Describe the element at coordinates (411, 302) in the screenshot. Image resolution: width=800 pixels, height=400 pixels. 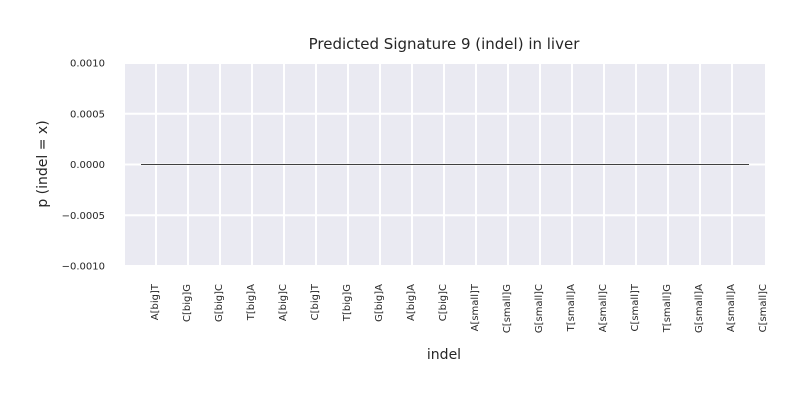
I see `x-tick-label: A[big]A` at that location.